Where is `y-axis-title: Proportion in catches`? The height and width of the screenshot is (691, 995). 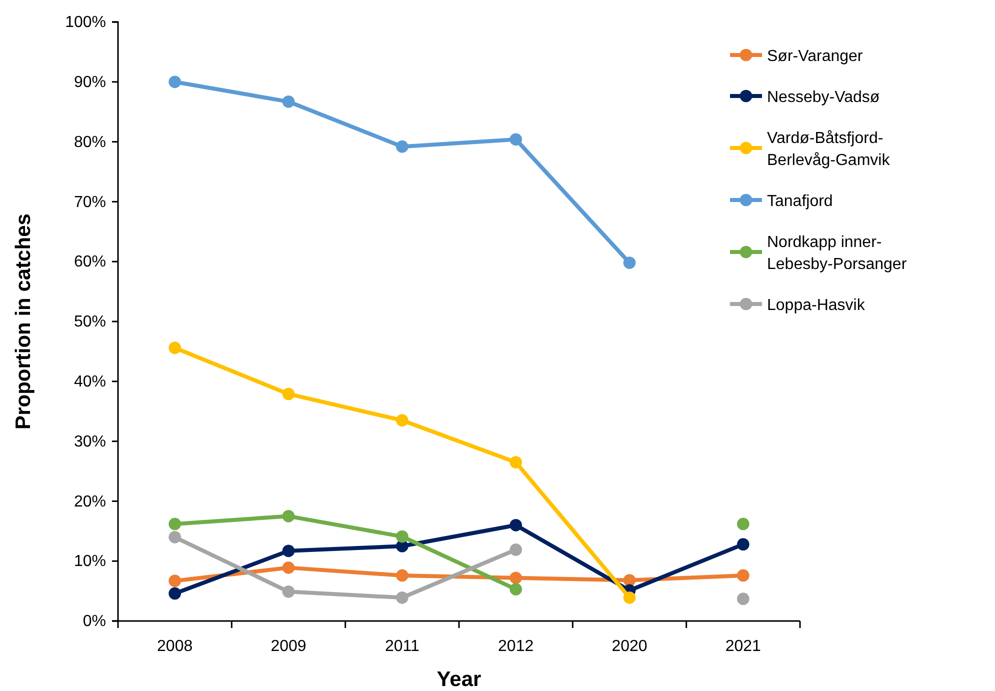
y-axis-title: Proportion in catches is located at coordinates (23, 322).